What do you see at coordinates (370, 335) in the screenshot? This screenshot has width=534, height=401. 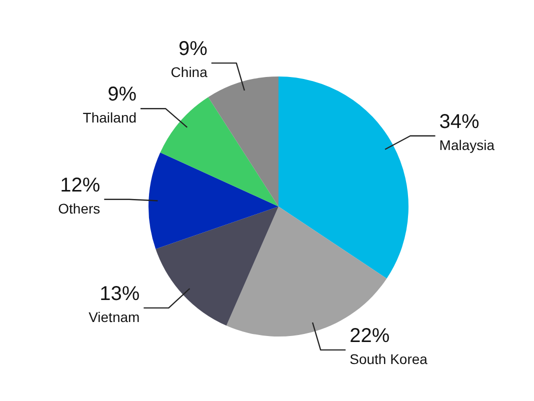 I see `data-label: 22%` at bounding box center [370, 335].